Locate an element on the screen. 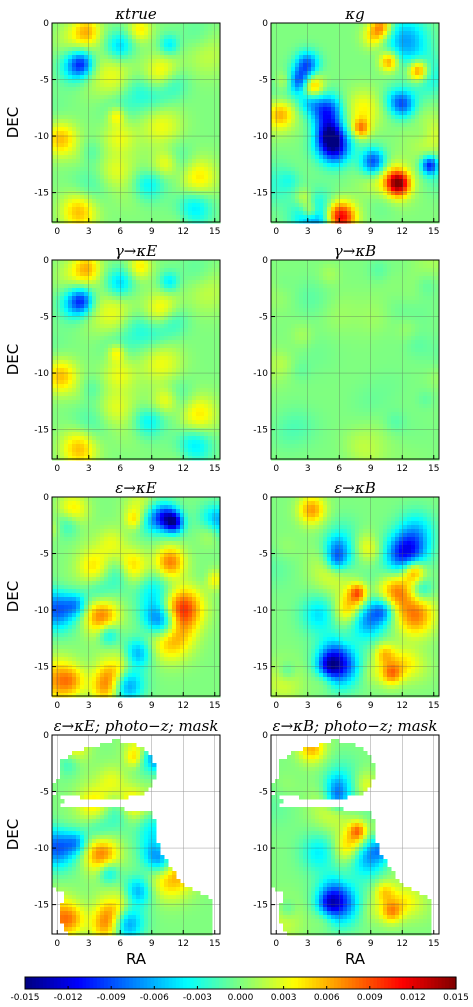 The image size is (473, 1007). colorbar-tick-label: -0.012 is located at coordinates (68, 998).